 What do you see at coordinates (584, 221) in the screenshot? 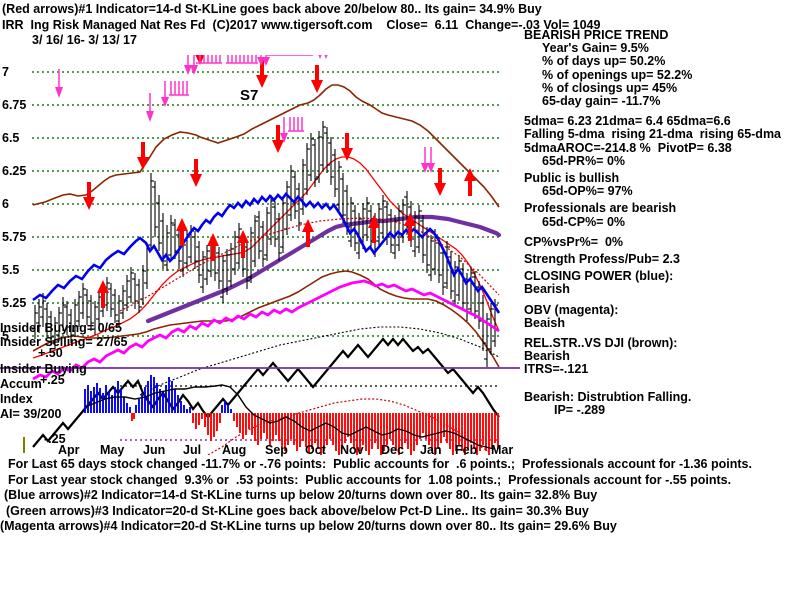
I see `cp65: 65d-CP%= 0%` at bounding box center [584, 221].